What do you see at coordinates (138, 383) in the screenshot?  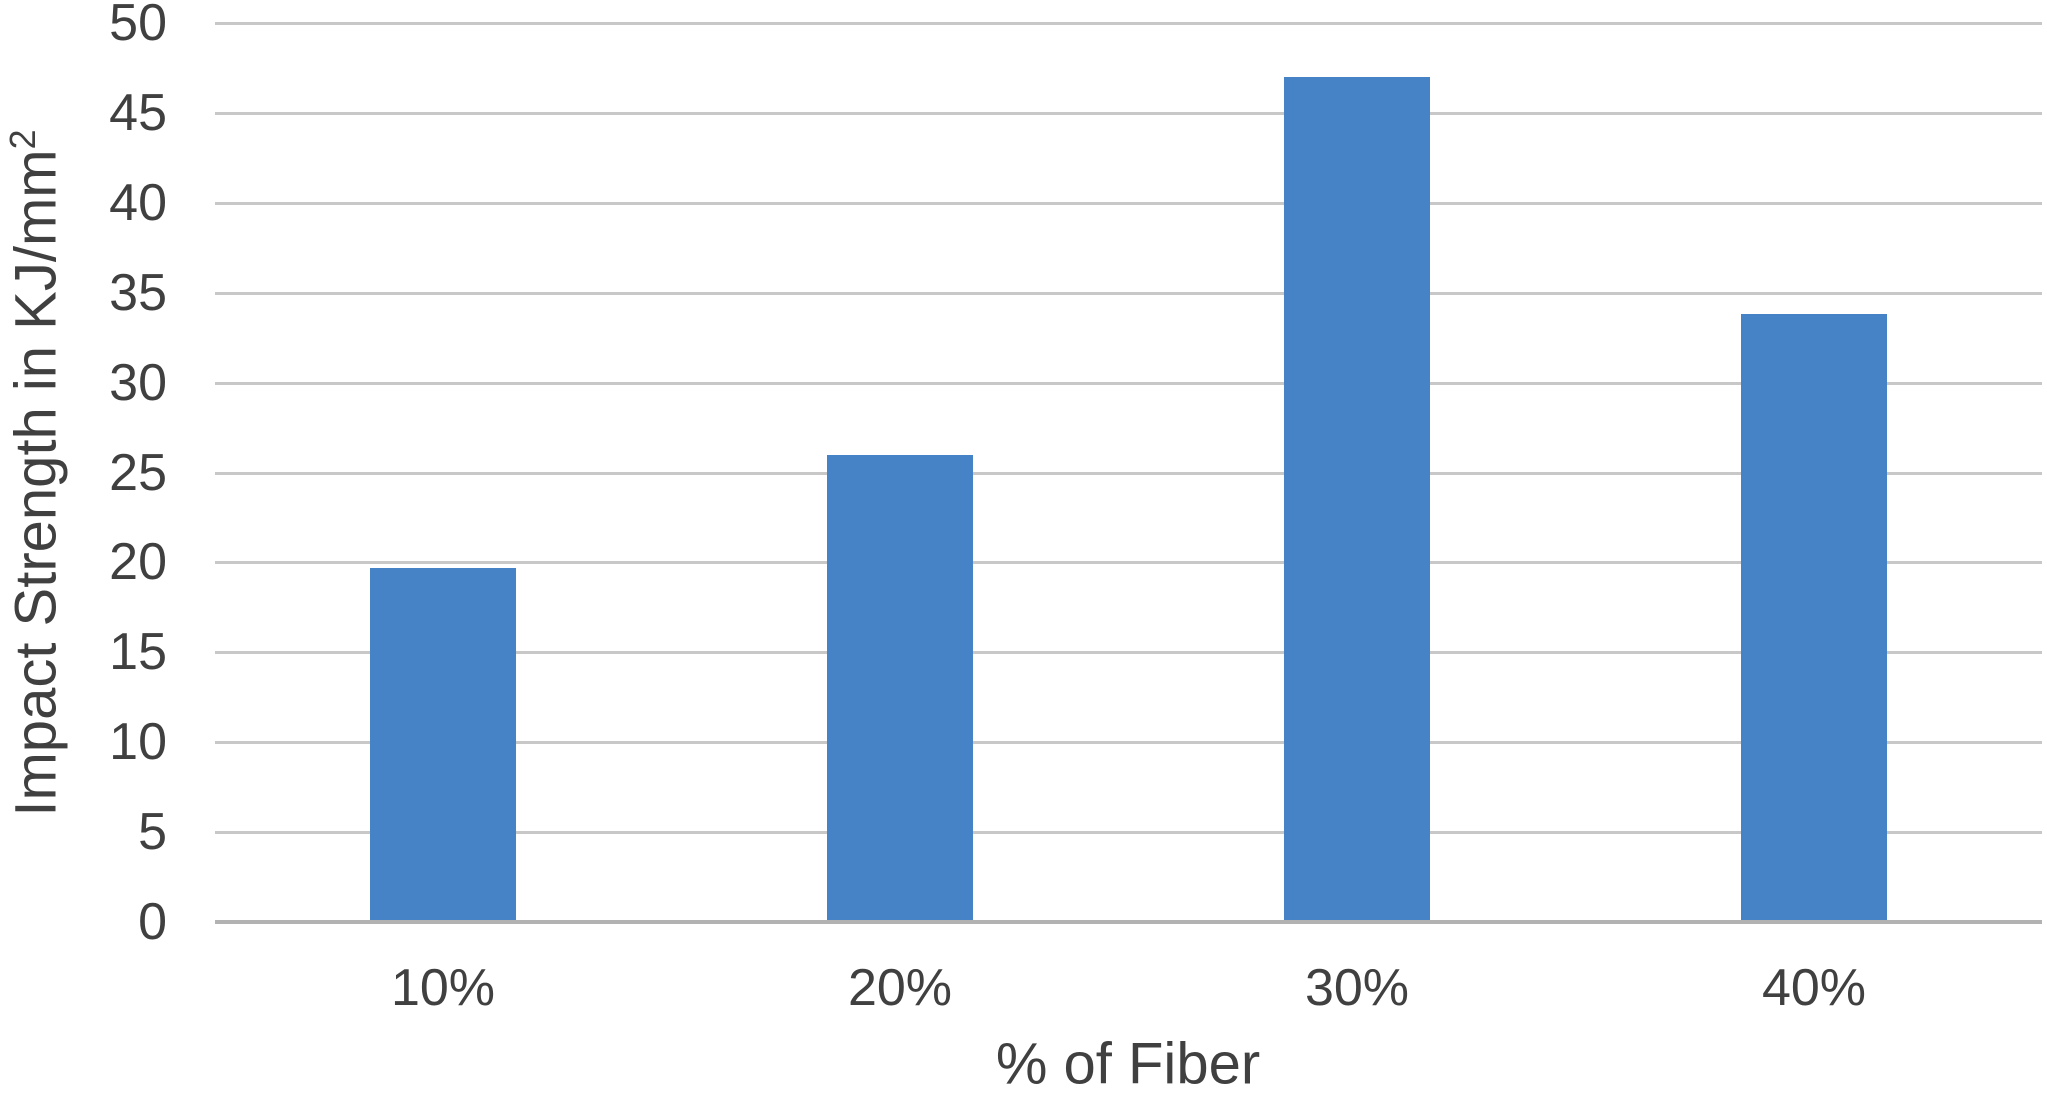 I see `y-tick-label-30: 30` at bounding box center [138, 383].